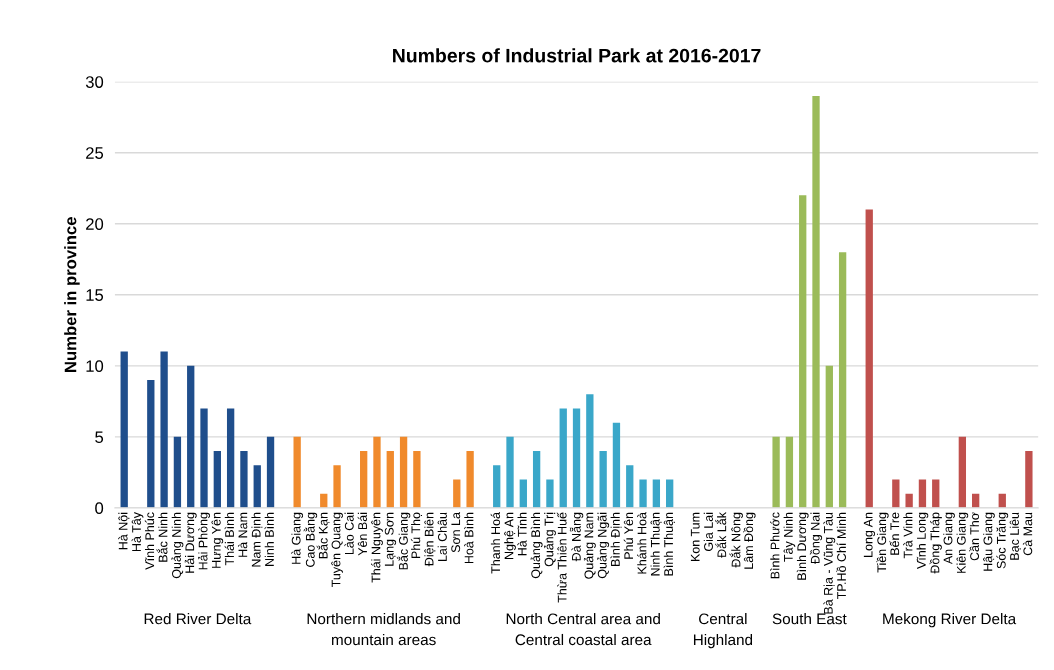 Image resolution: width=1054 pixels, height=670 pixels. What do you see at coordinates (416, 535) in the screenshot?
I see `x-tick-label: Phú Thọ` at bounding box center [416, 535].